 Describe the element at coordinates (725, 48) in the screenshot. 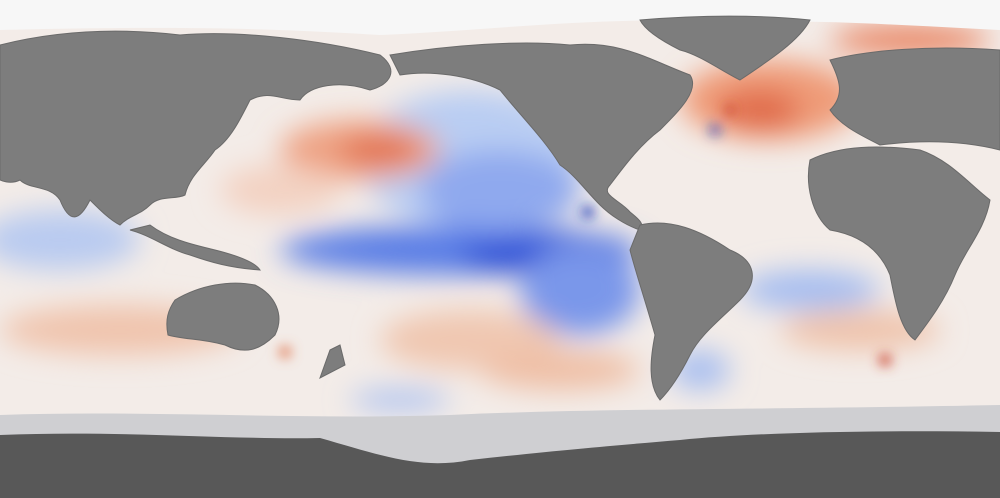

I see `greenland` at that location.